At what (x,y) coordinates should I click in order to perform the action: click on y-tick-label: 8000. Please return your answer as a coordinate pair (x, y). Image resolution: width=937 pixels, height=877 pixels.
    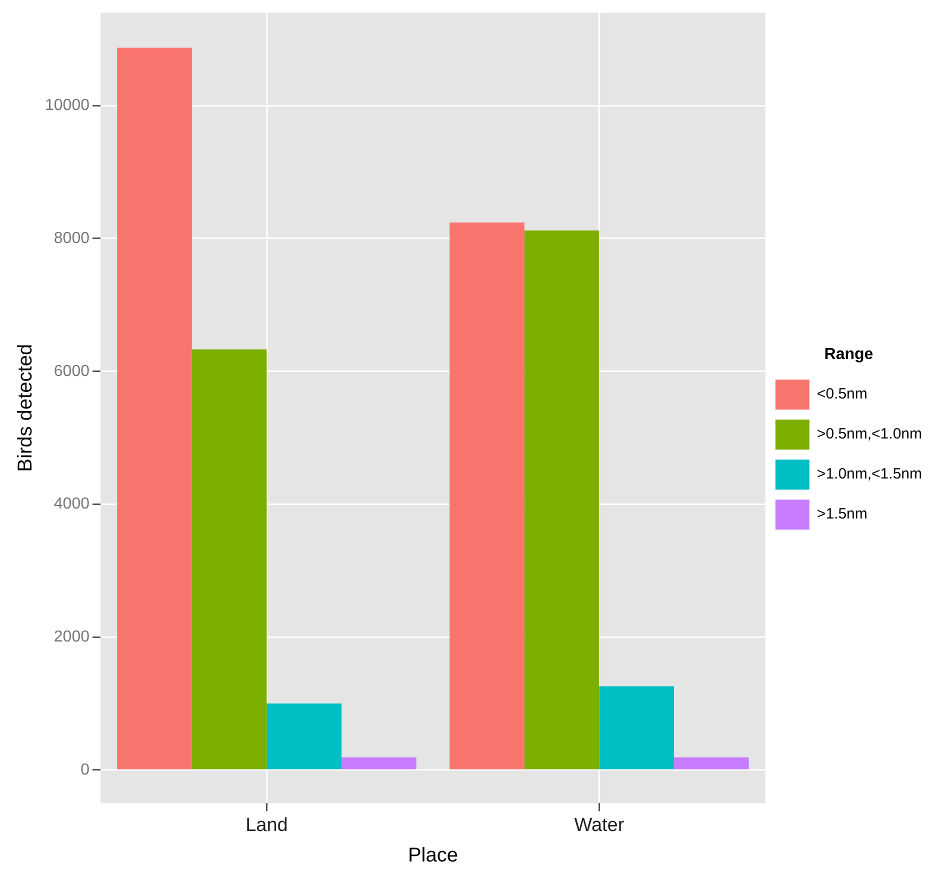
    Looking at the image, I should click on (72, 238).